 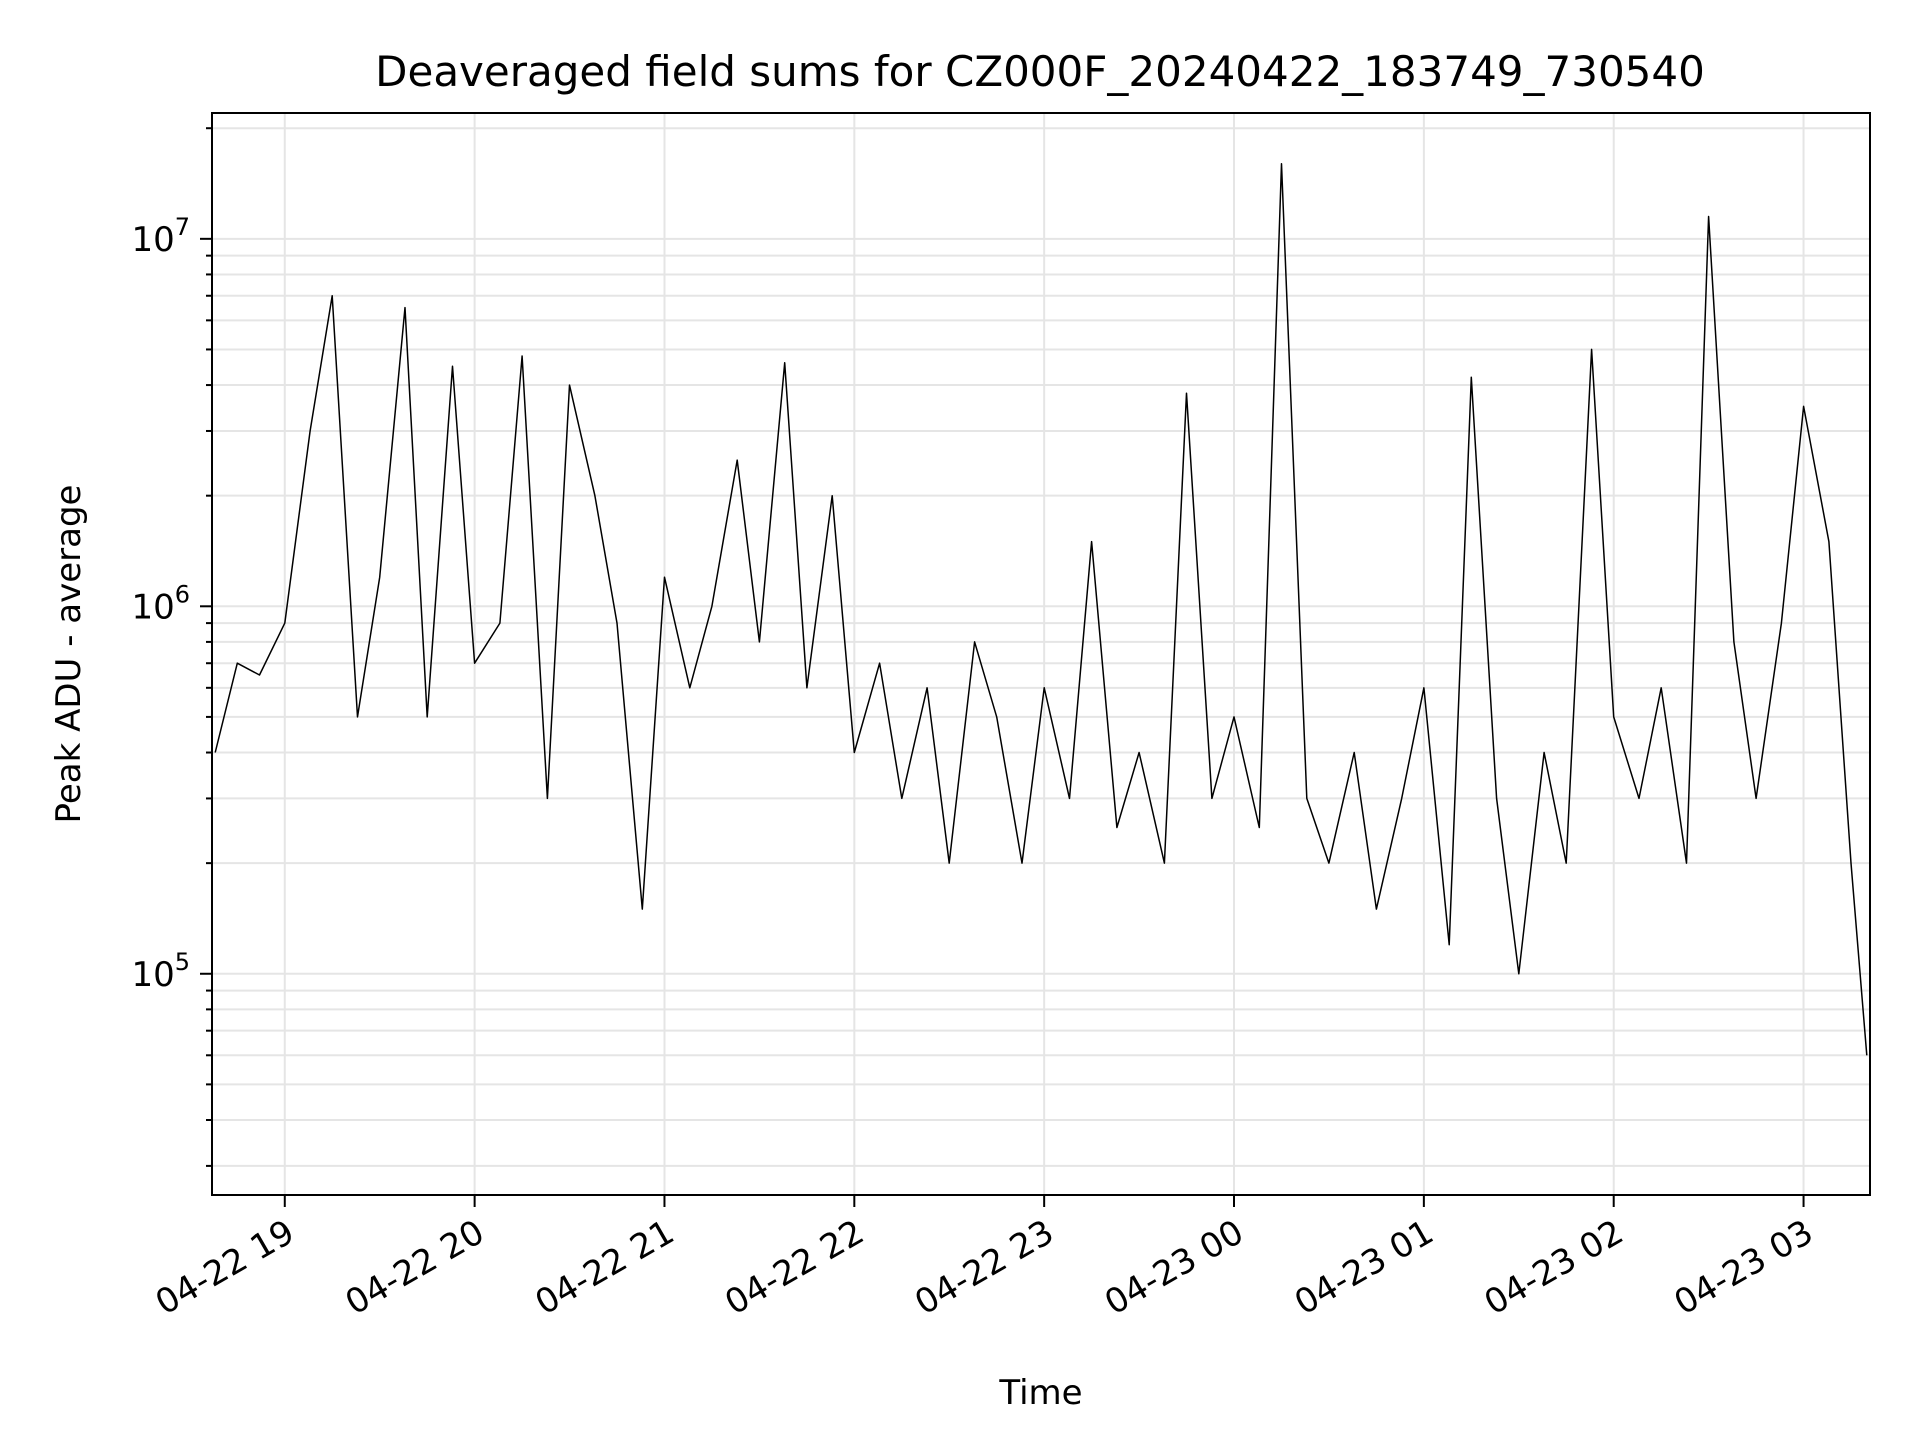 What do you see at coordinates (160, 236) in the screenshot?
I see `y-tick-label: 10⁷` at bounding box center [160, 236].